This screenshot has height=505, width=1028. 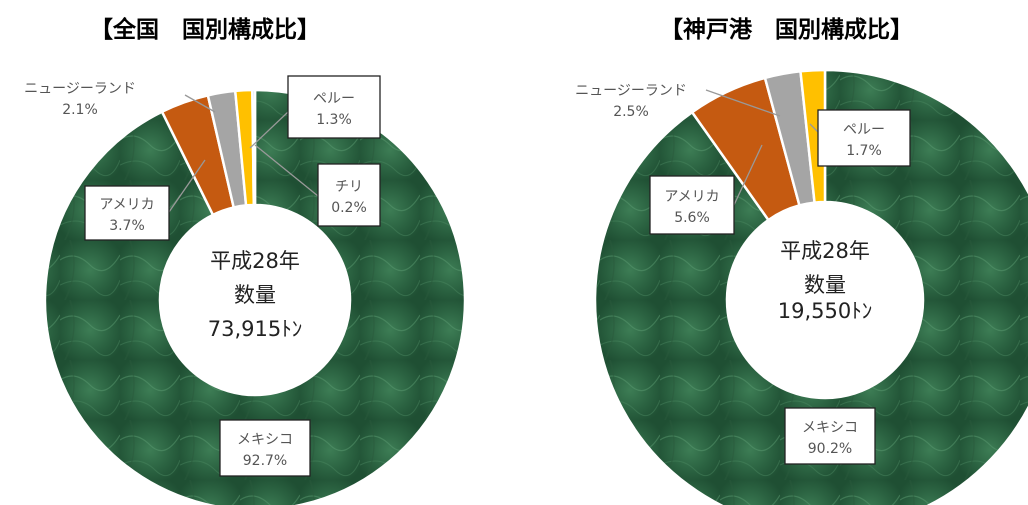 What do you see at coordinates (255, 295) in the screenshot?
I see `center-text-line-1-0: 数量` at bounding box center [255, 295].